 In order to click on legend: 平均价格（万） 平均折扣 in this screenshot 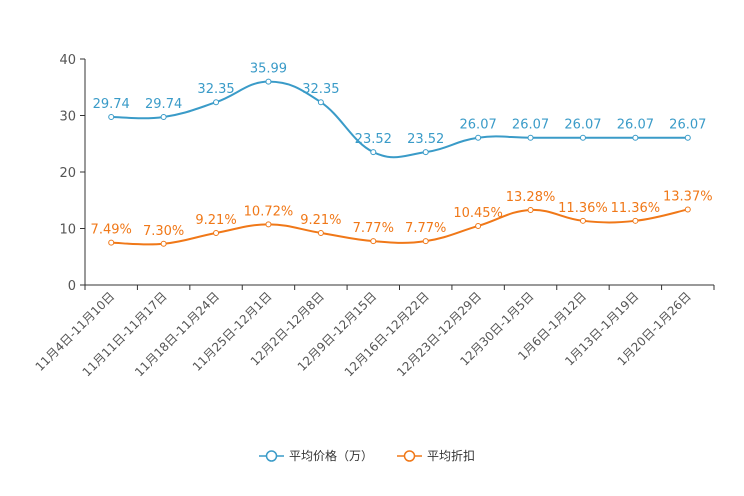, I will do `click(367, 455)`.